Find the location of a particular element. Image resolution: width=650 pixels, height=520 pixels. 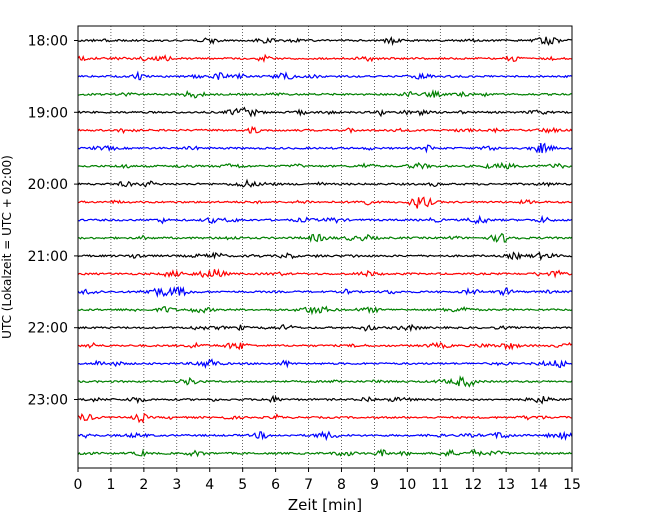

x-tick-label: 15 is located at coordinates (572, 485).